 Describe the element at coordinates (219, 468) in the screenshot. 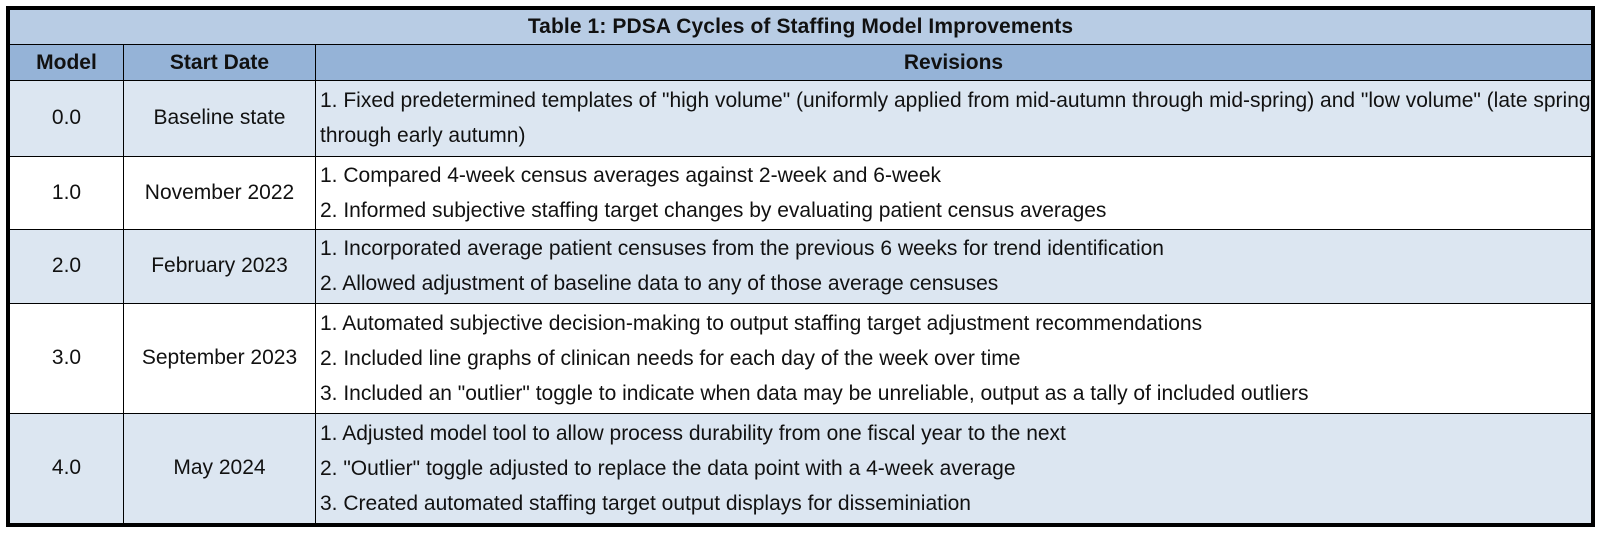

I see `start-date-cell: May 2024` at that location.